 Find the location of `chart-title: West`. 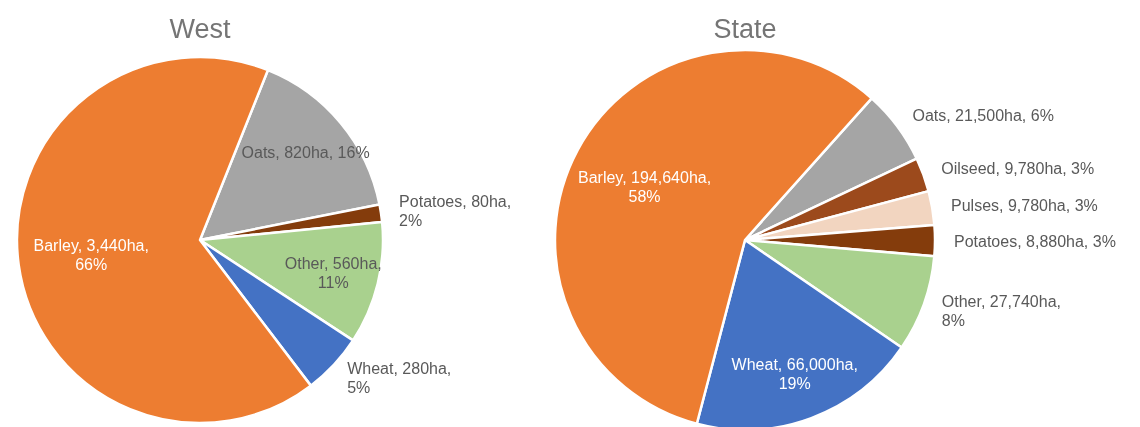

chart-title: West is located at coordinates (200, 29).